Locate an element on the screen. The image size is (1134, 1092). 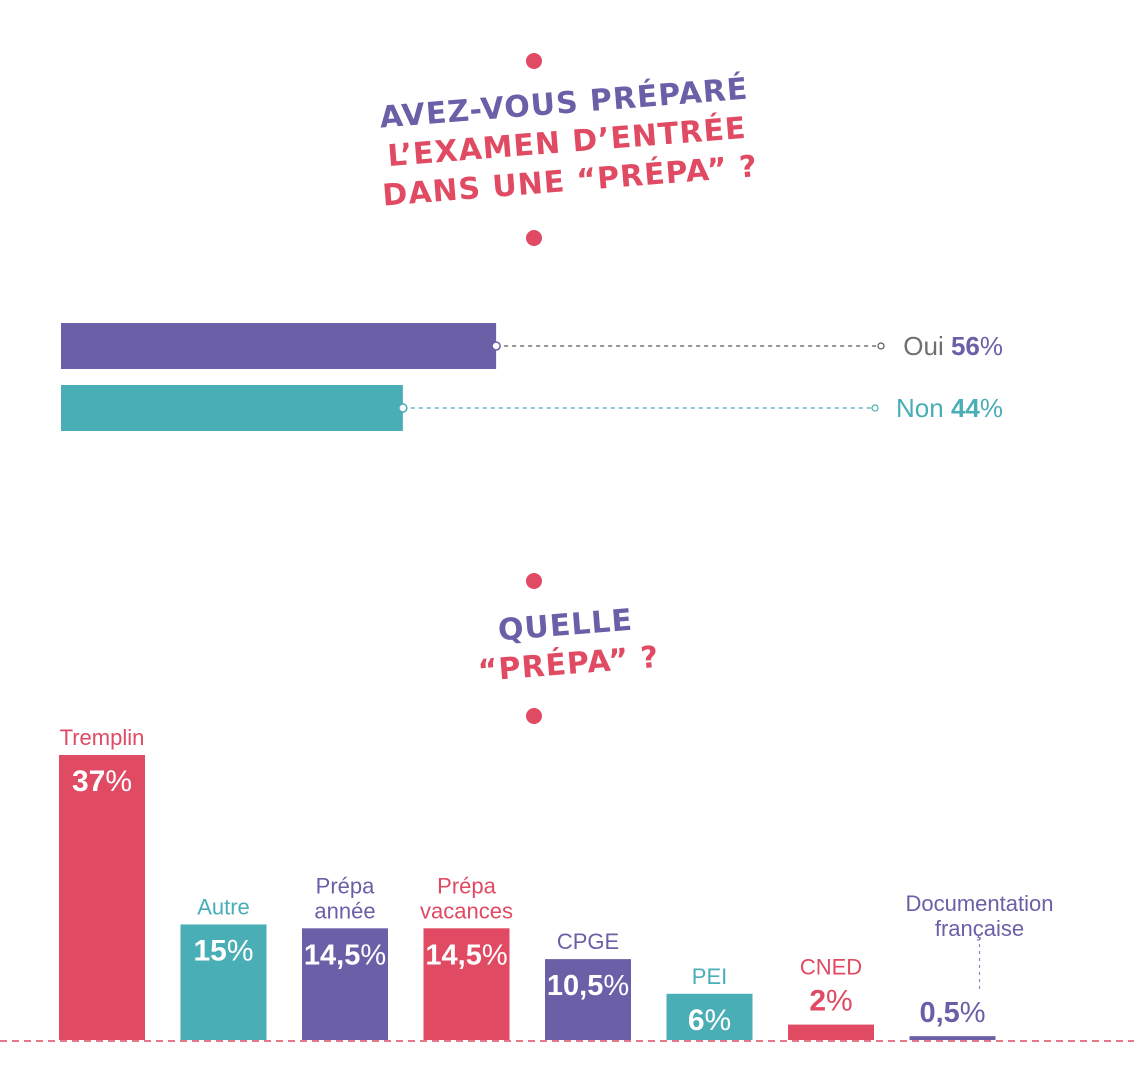
bar-oui is located at coordinates (279, 346).